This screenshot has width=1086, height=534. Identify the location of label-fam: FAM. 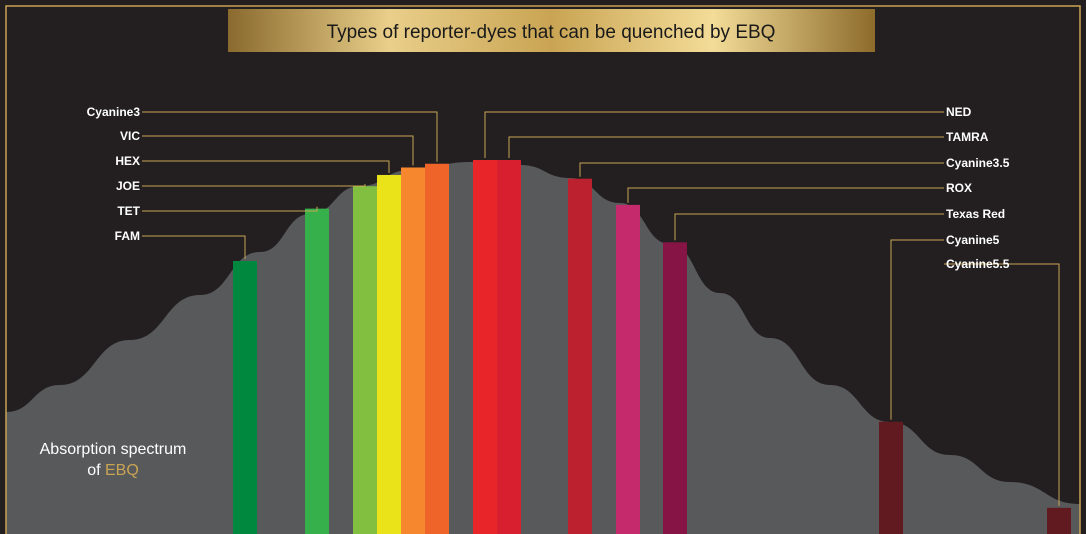
(127, 236).